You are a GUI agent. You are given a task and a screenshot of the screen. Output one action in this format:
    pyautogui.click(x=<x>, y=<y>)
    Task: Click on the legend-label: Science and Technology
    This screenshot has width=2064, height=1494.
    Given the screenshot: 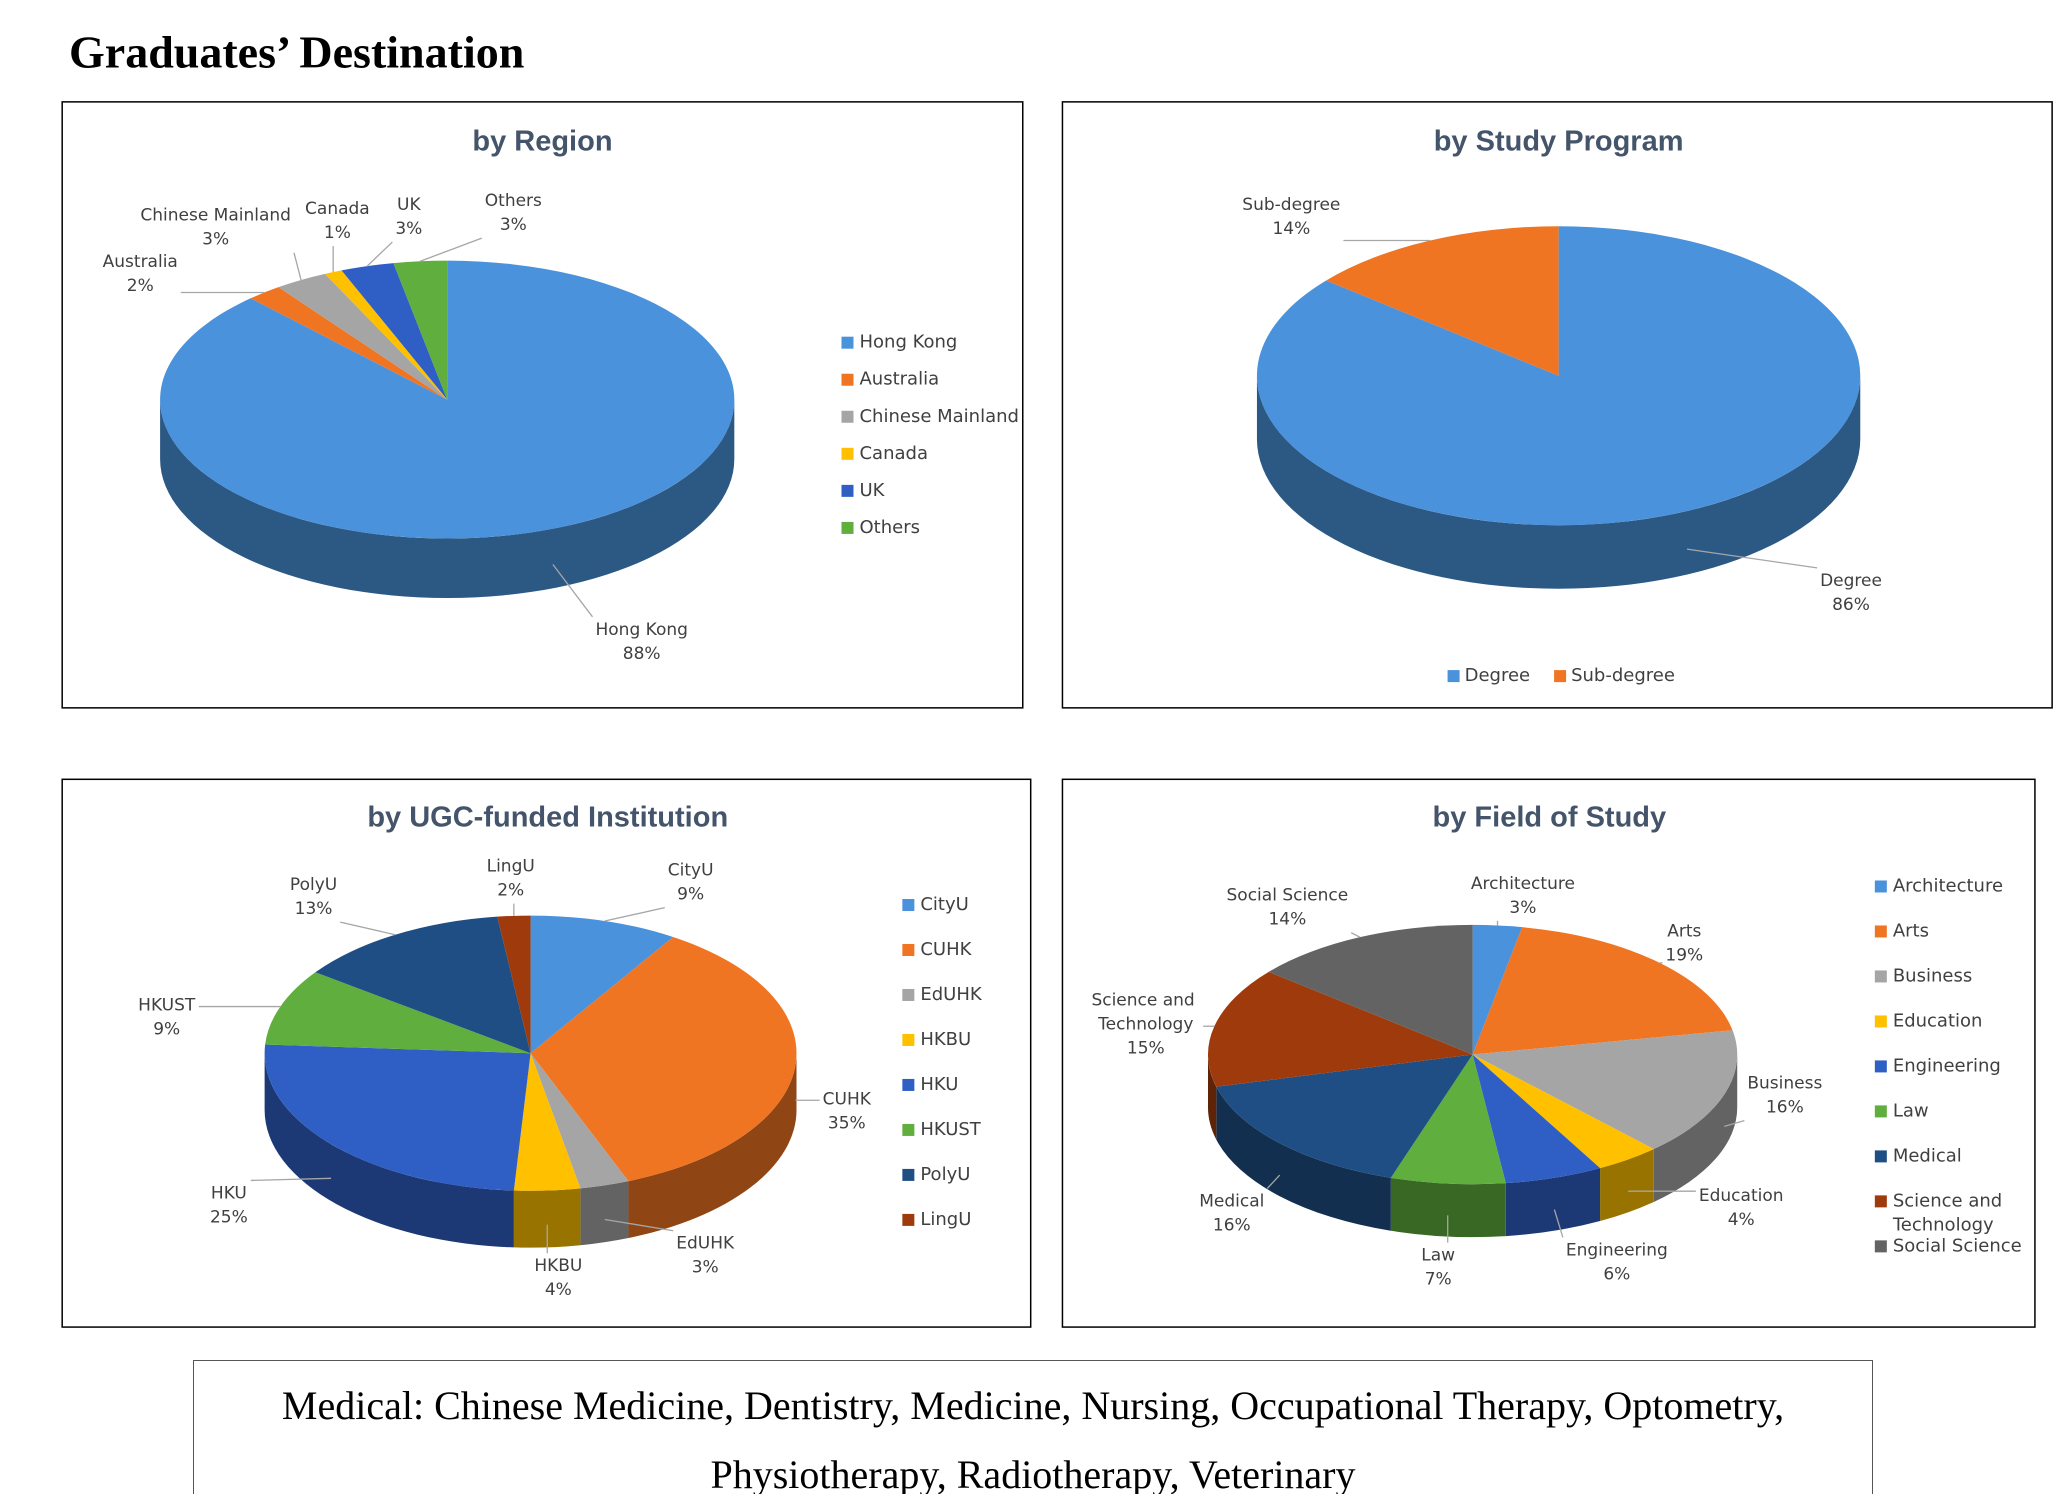 What is the action you would take?
    pyautogui.click(x=1950, y=1212)
    